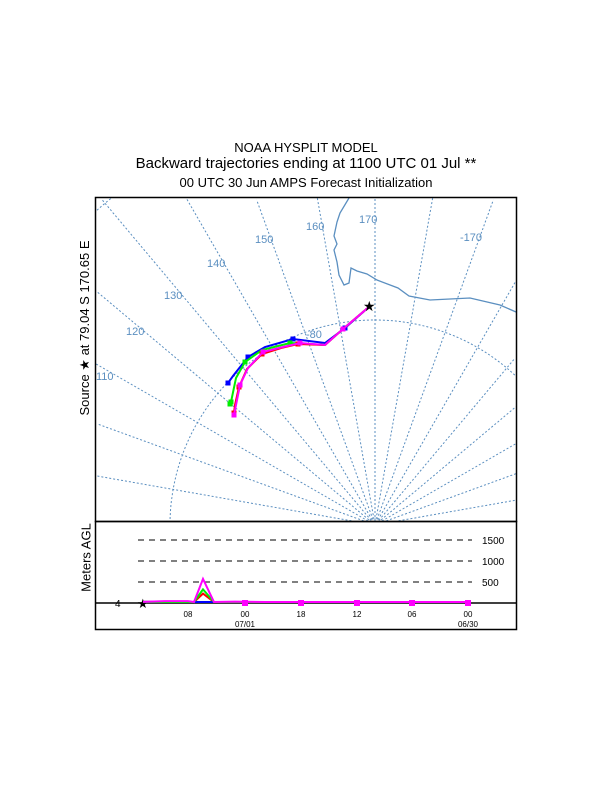 The image size is (612, 792). Describe the element at coordinates (315, 227) in the screenshot. I see `longitude-label: 160` at that location.